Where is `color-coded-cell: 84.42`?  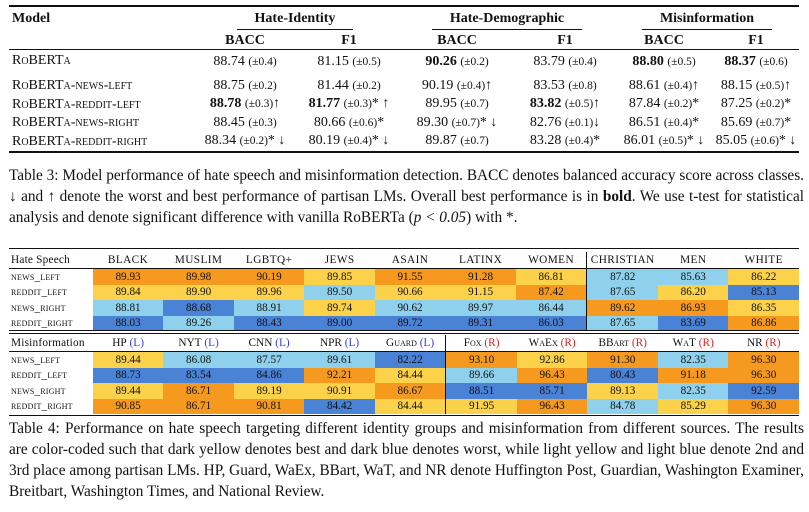
color-coded-cell: 84.42 is located at coordinates (339, 406).